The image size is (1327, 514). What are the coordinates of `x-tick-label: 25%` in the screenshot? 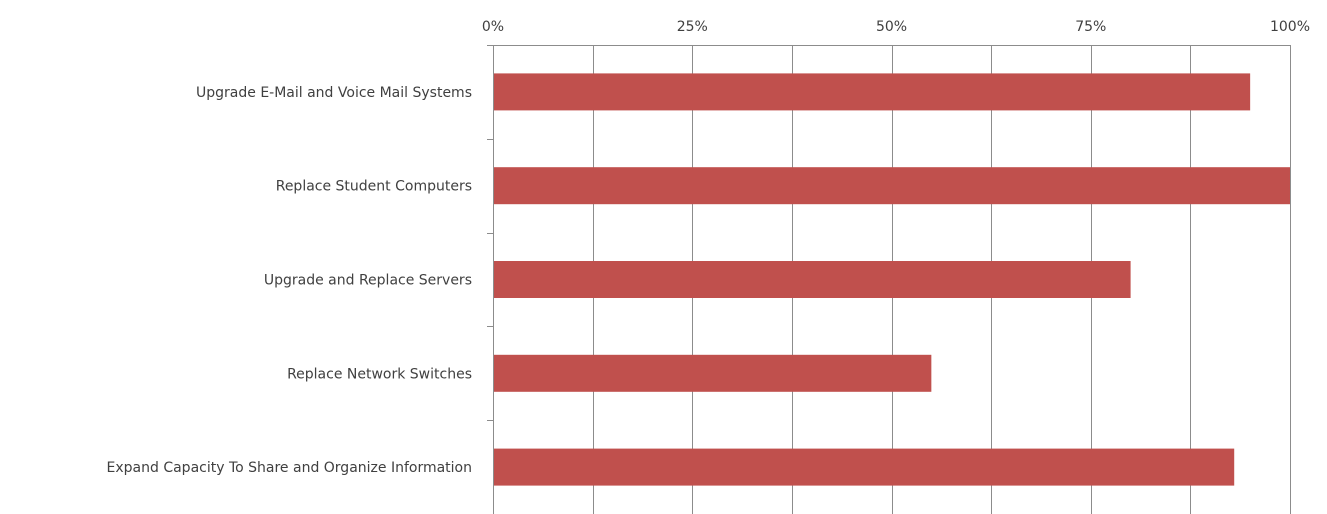 It's located at (692, 27).